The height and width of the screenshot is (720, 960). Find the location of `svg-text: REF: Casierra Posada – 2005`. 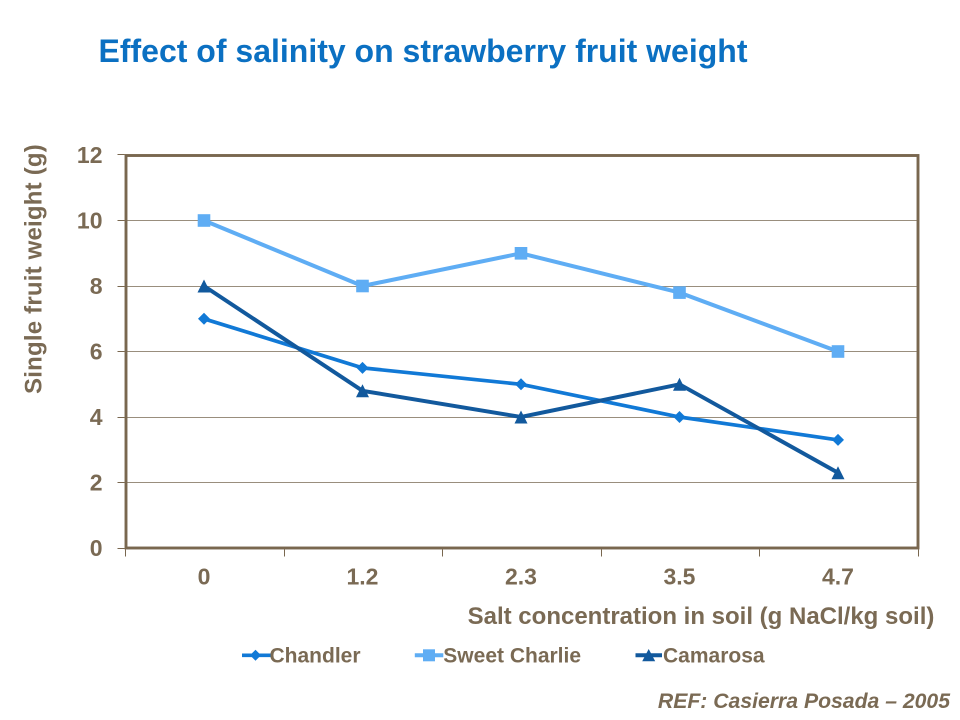

svg-text: REF: Casierra Posada – 2005 is located at coordinates (804, 701).